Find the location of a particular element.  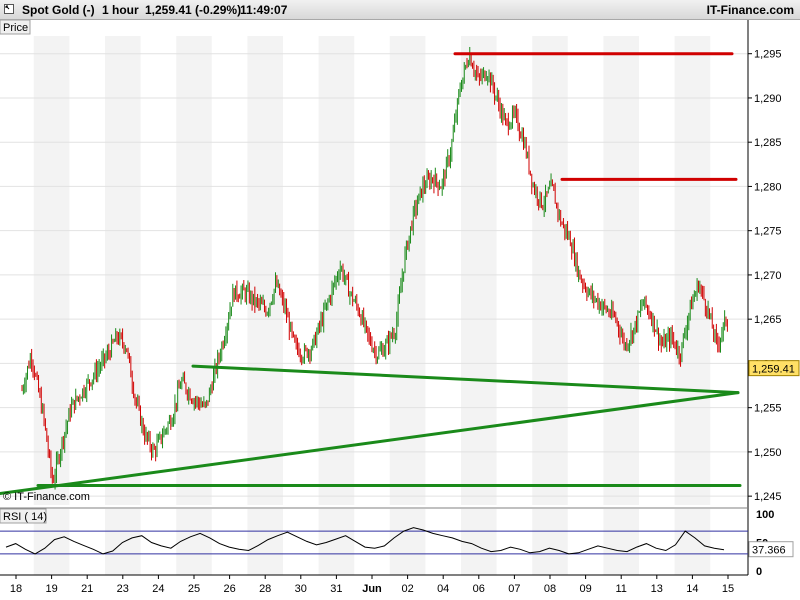

x-tick-label: 31 is located at coordinates (336, 589).